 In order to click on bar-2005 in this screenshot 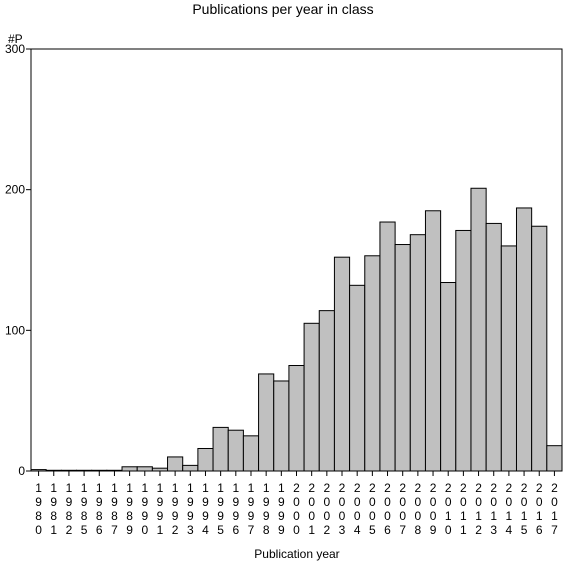, I will do `click(372, 363)`.